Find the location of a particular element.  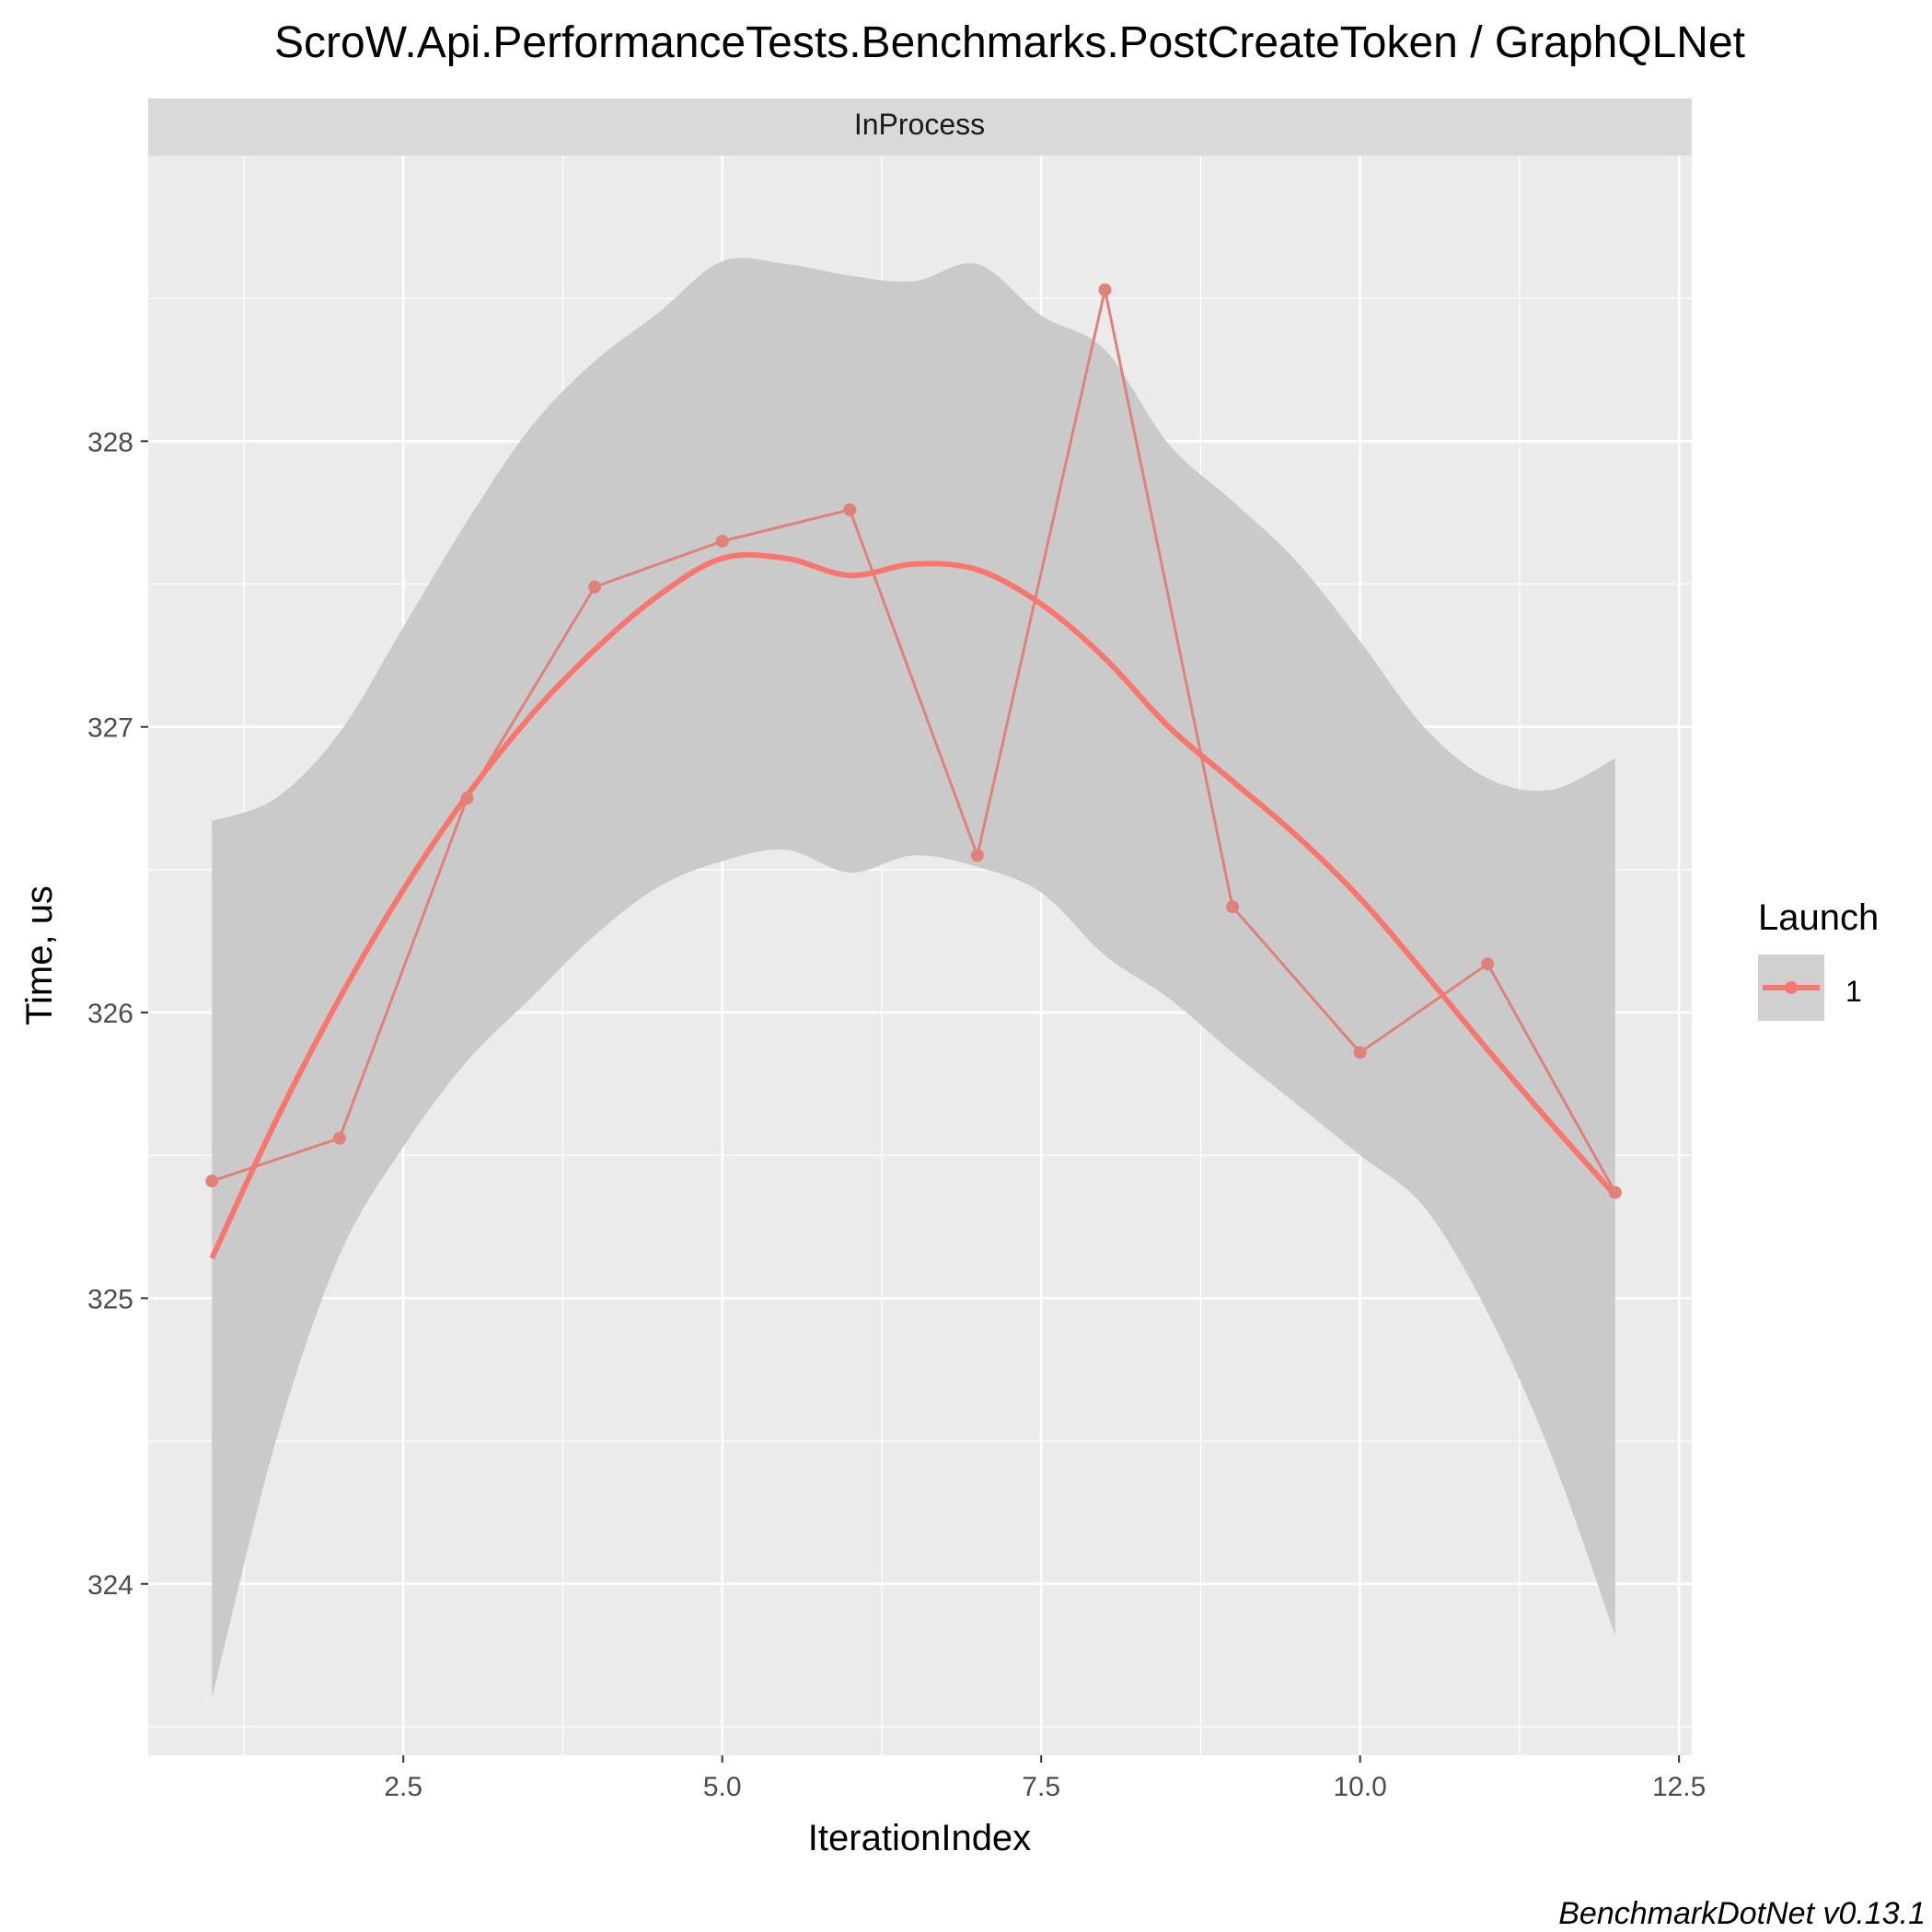

legend: Launch 1 is located at coordinates (1819, 959).